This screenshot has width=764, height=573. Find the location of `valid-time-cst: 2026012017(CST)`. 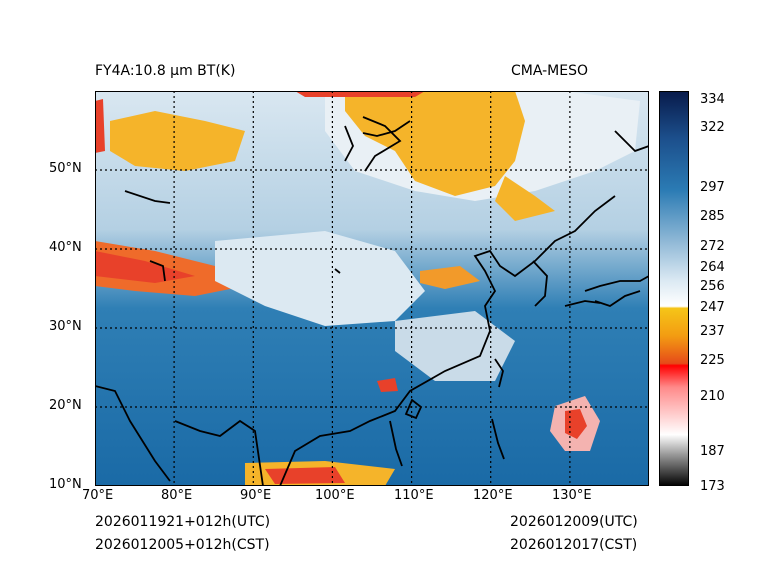

valid-time-cst: 2026012017(CST) is located at coordinates (574, 545).